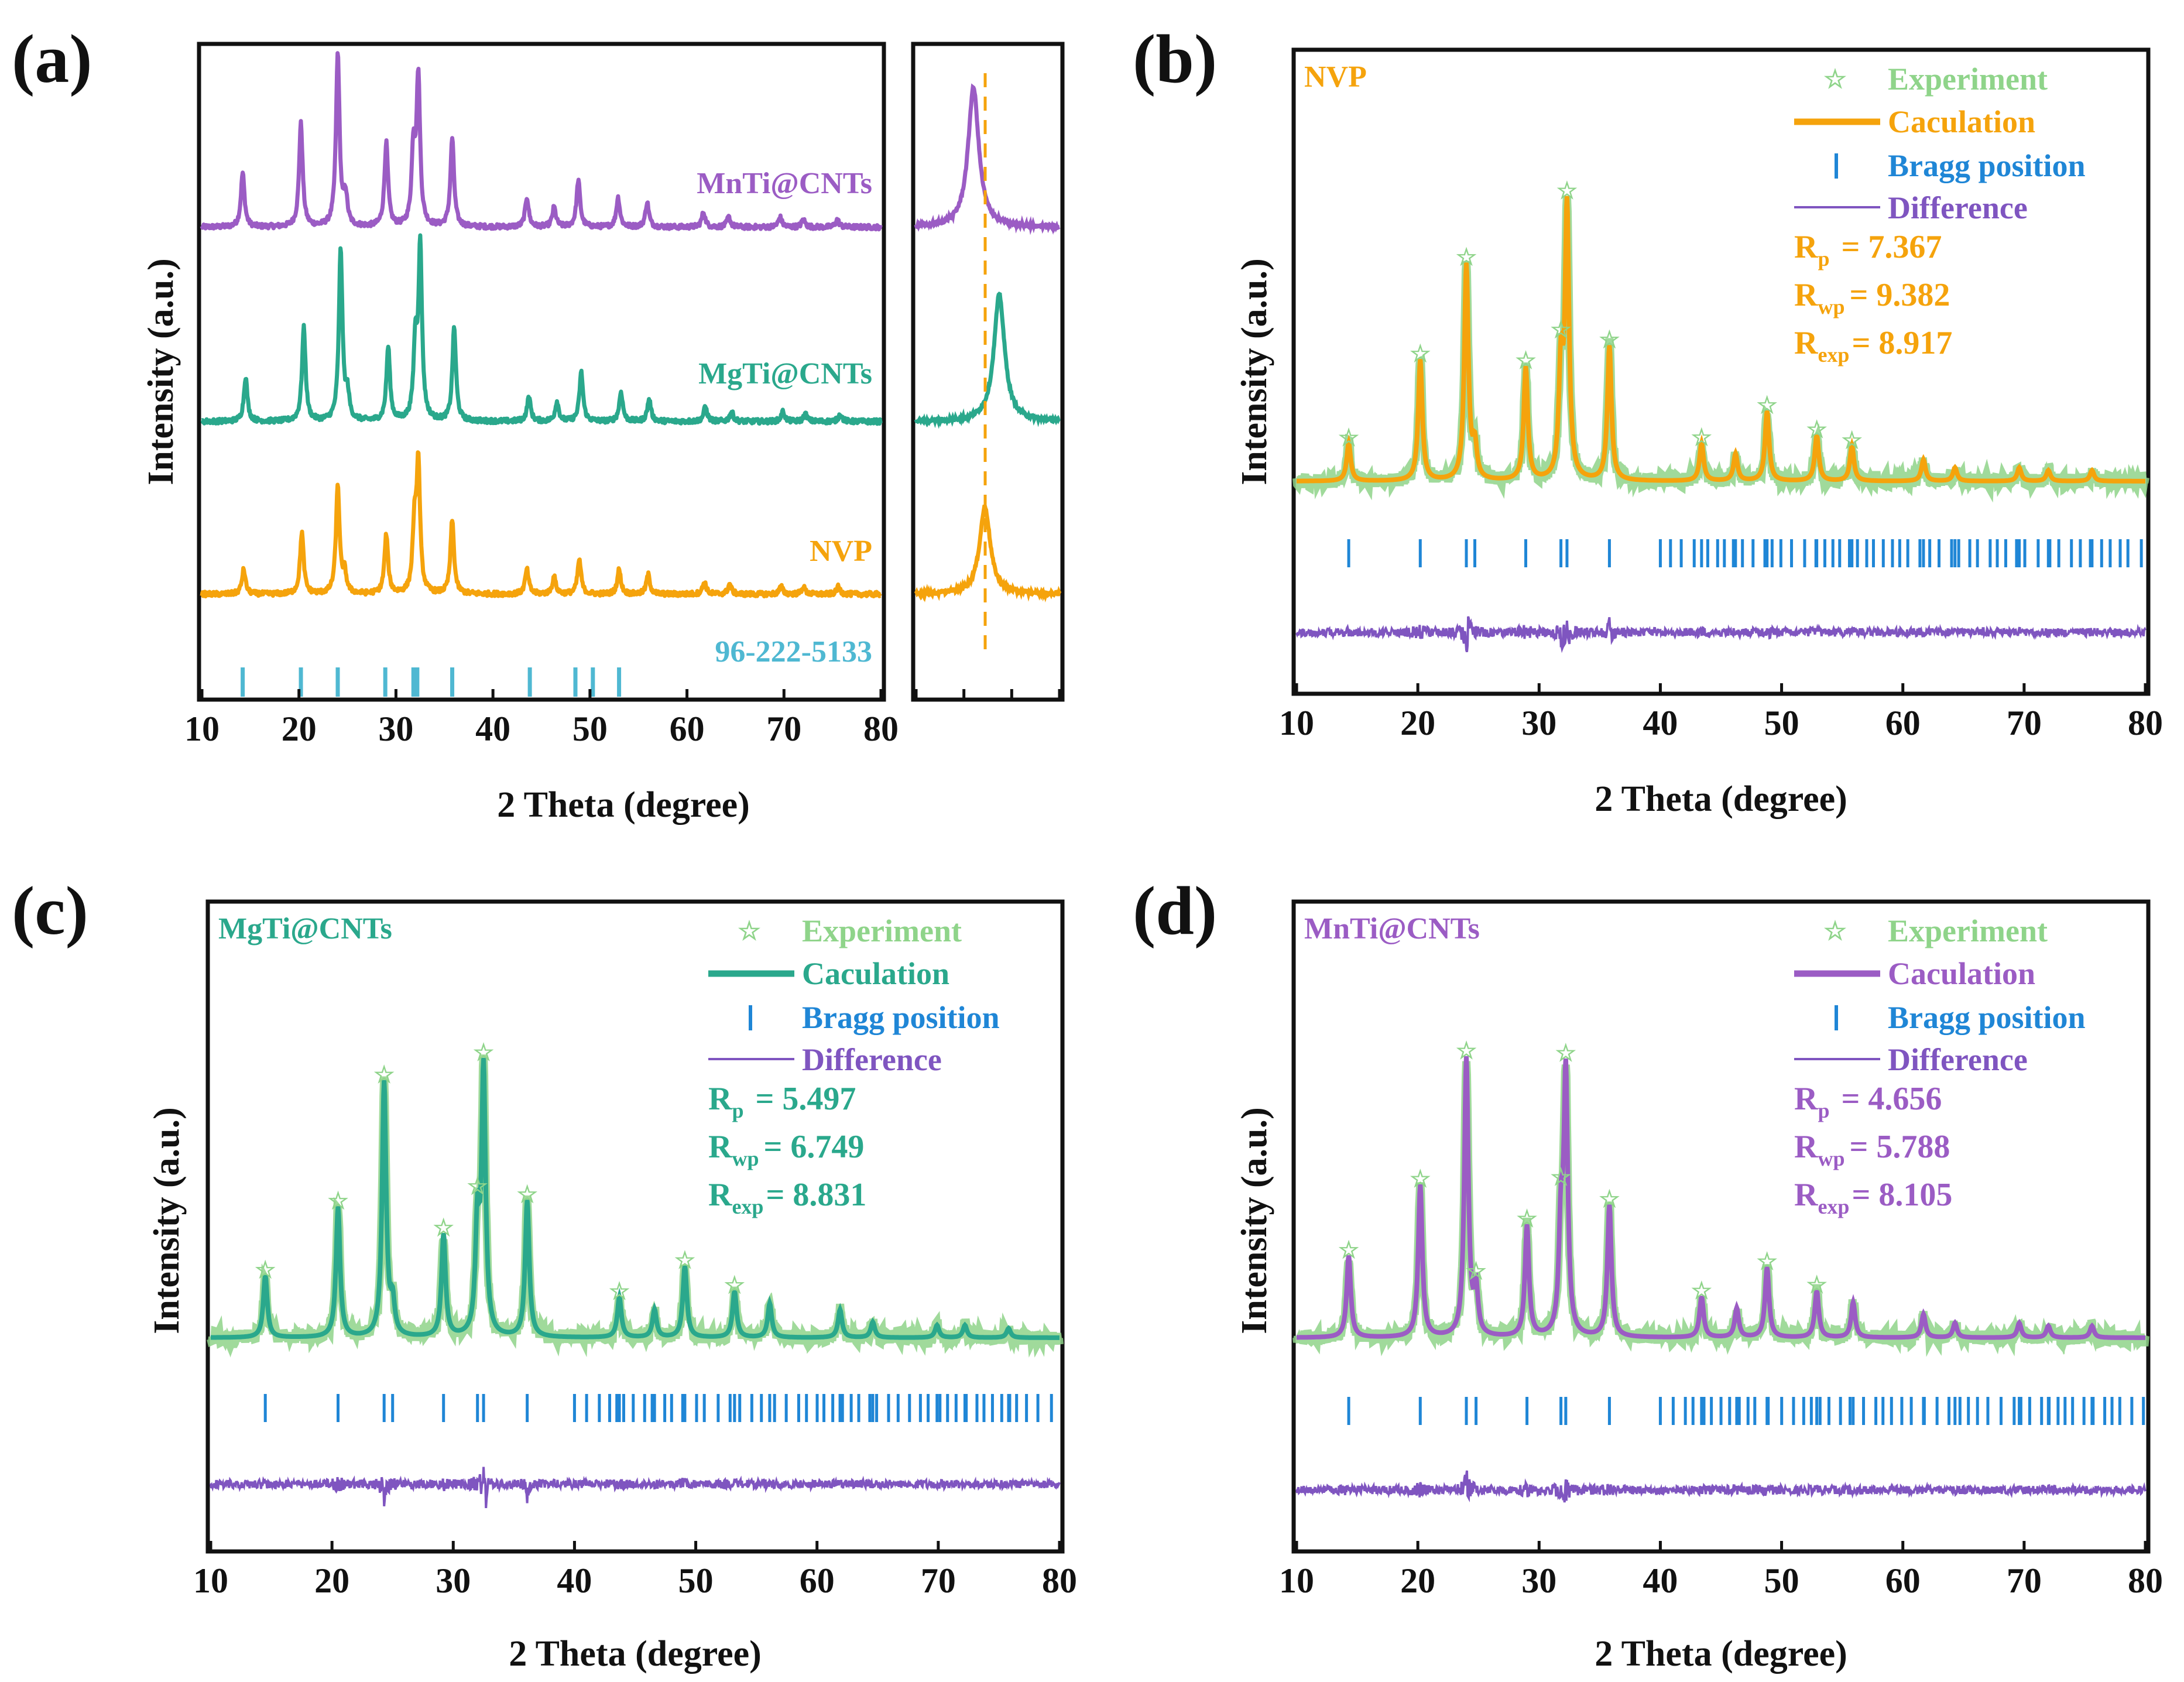 This screenshot has width=2184, height=1682. Describe the element at coordinates (782, 1102) in the screenshot. I see `stat-rp: Rp = 5.497` at that location.